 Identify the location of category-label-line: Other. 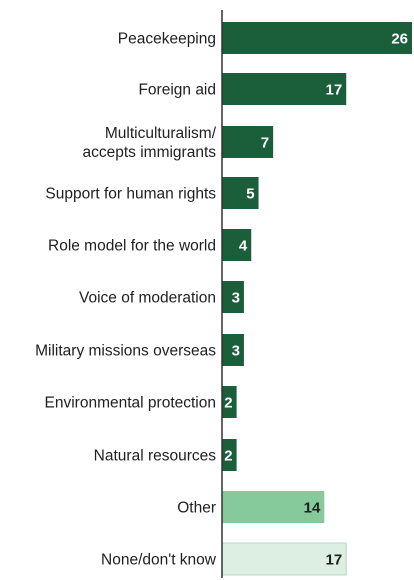
(196, 508).